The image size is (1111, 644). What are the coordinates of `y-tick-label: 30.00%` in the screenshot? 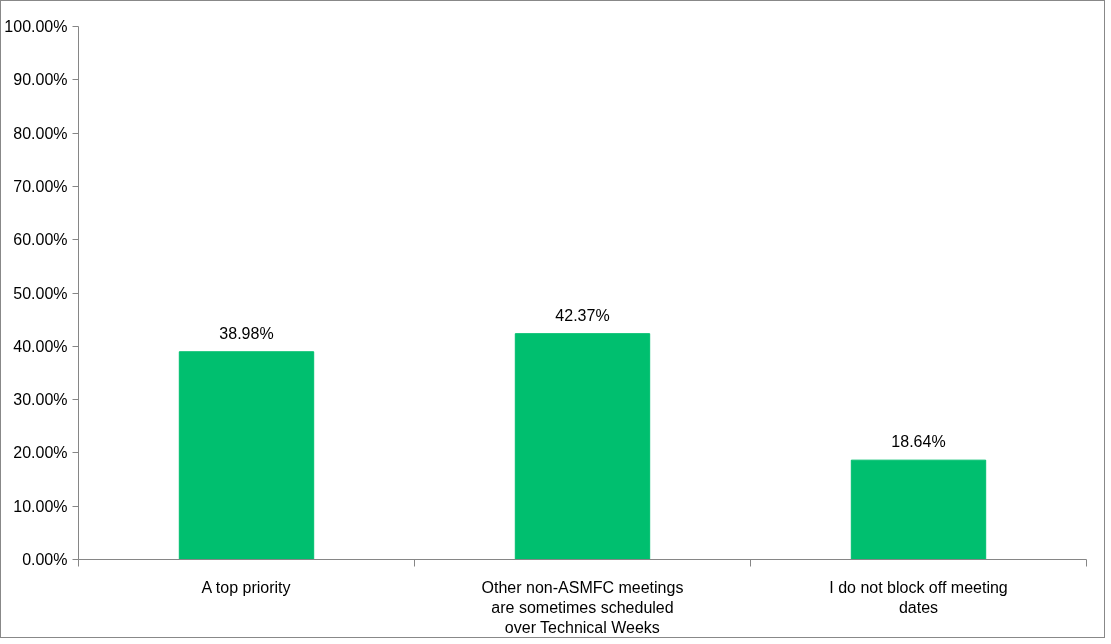 It's located at (40, 400).